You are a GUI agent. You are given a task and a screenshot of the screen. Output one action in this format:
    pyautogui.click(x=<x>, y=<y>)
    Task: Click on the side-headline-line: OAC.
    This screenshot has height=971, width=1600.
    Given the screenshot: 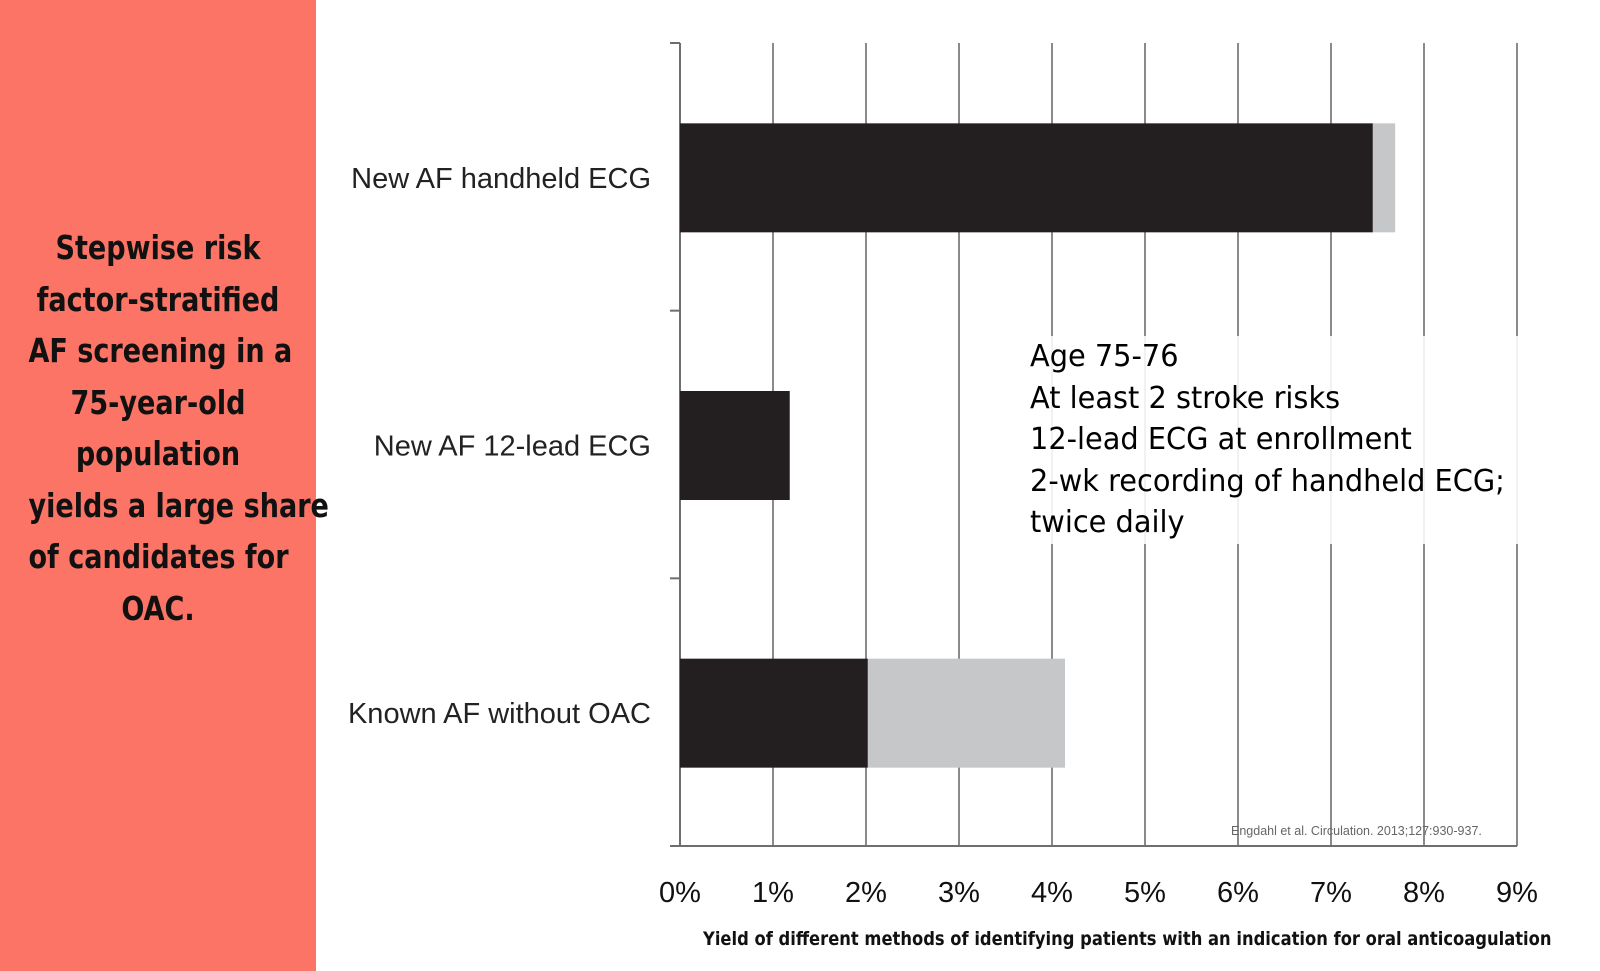 What is the action you would take?
    pyautogui.click(x=158, y=608)
    